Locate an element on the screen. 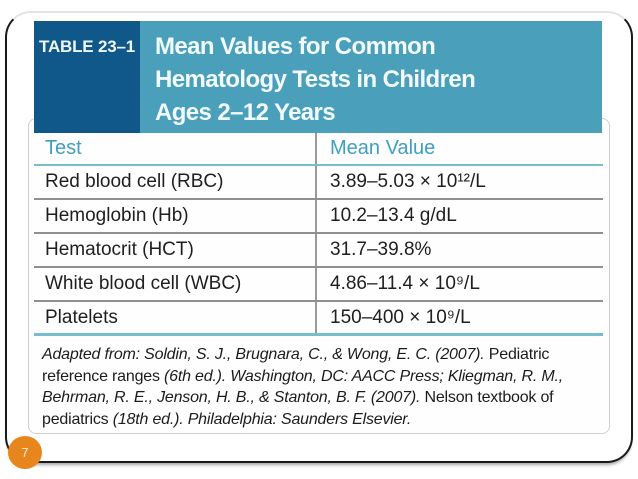 This screenshot has height=479, width=638. table-title-line-2: Hematology Tests in Children is located at coordinates (315, 79).